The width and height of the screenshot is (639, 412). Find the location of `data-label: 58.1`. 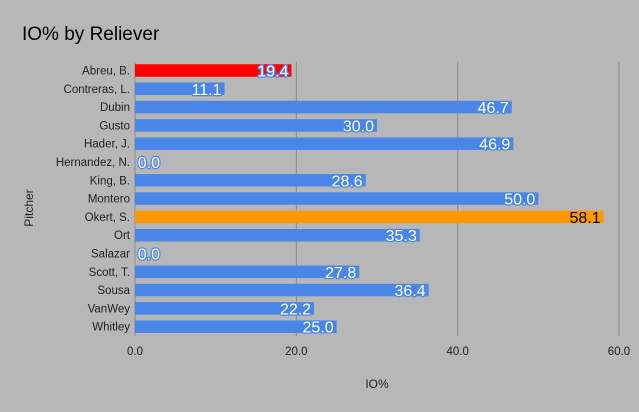

data-label: 58.1 is located at coordinates (585, 218).